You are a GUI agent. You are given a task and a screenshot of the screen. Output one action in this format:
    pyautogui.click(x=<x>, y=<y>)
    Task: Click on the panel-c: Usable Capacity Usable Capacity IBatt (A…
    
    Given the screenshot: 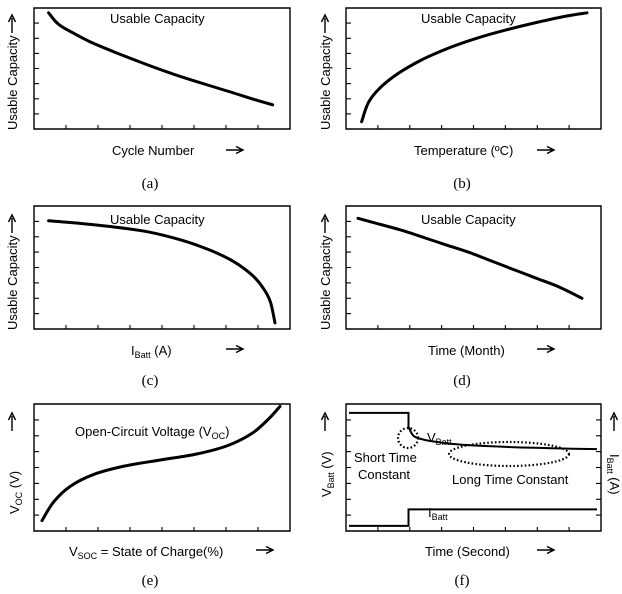 What is the action you would take?
    pyautogui.click(x=148, y=297)
    